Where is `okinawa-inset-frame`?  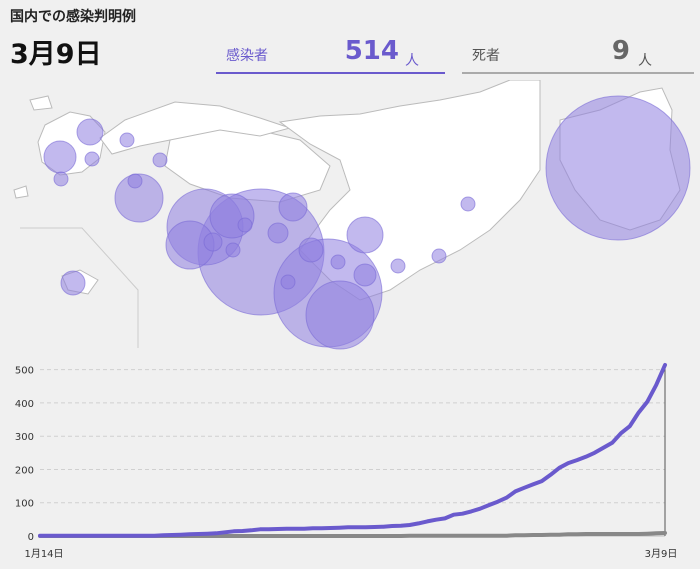 okinawa-inset-frame is located at coordinates (79, 287).